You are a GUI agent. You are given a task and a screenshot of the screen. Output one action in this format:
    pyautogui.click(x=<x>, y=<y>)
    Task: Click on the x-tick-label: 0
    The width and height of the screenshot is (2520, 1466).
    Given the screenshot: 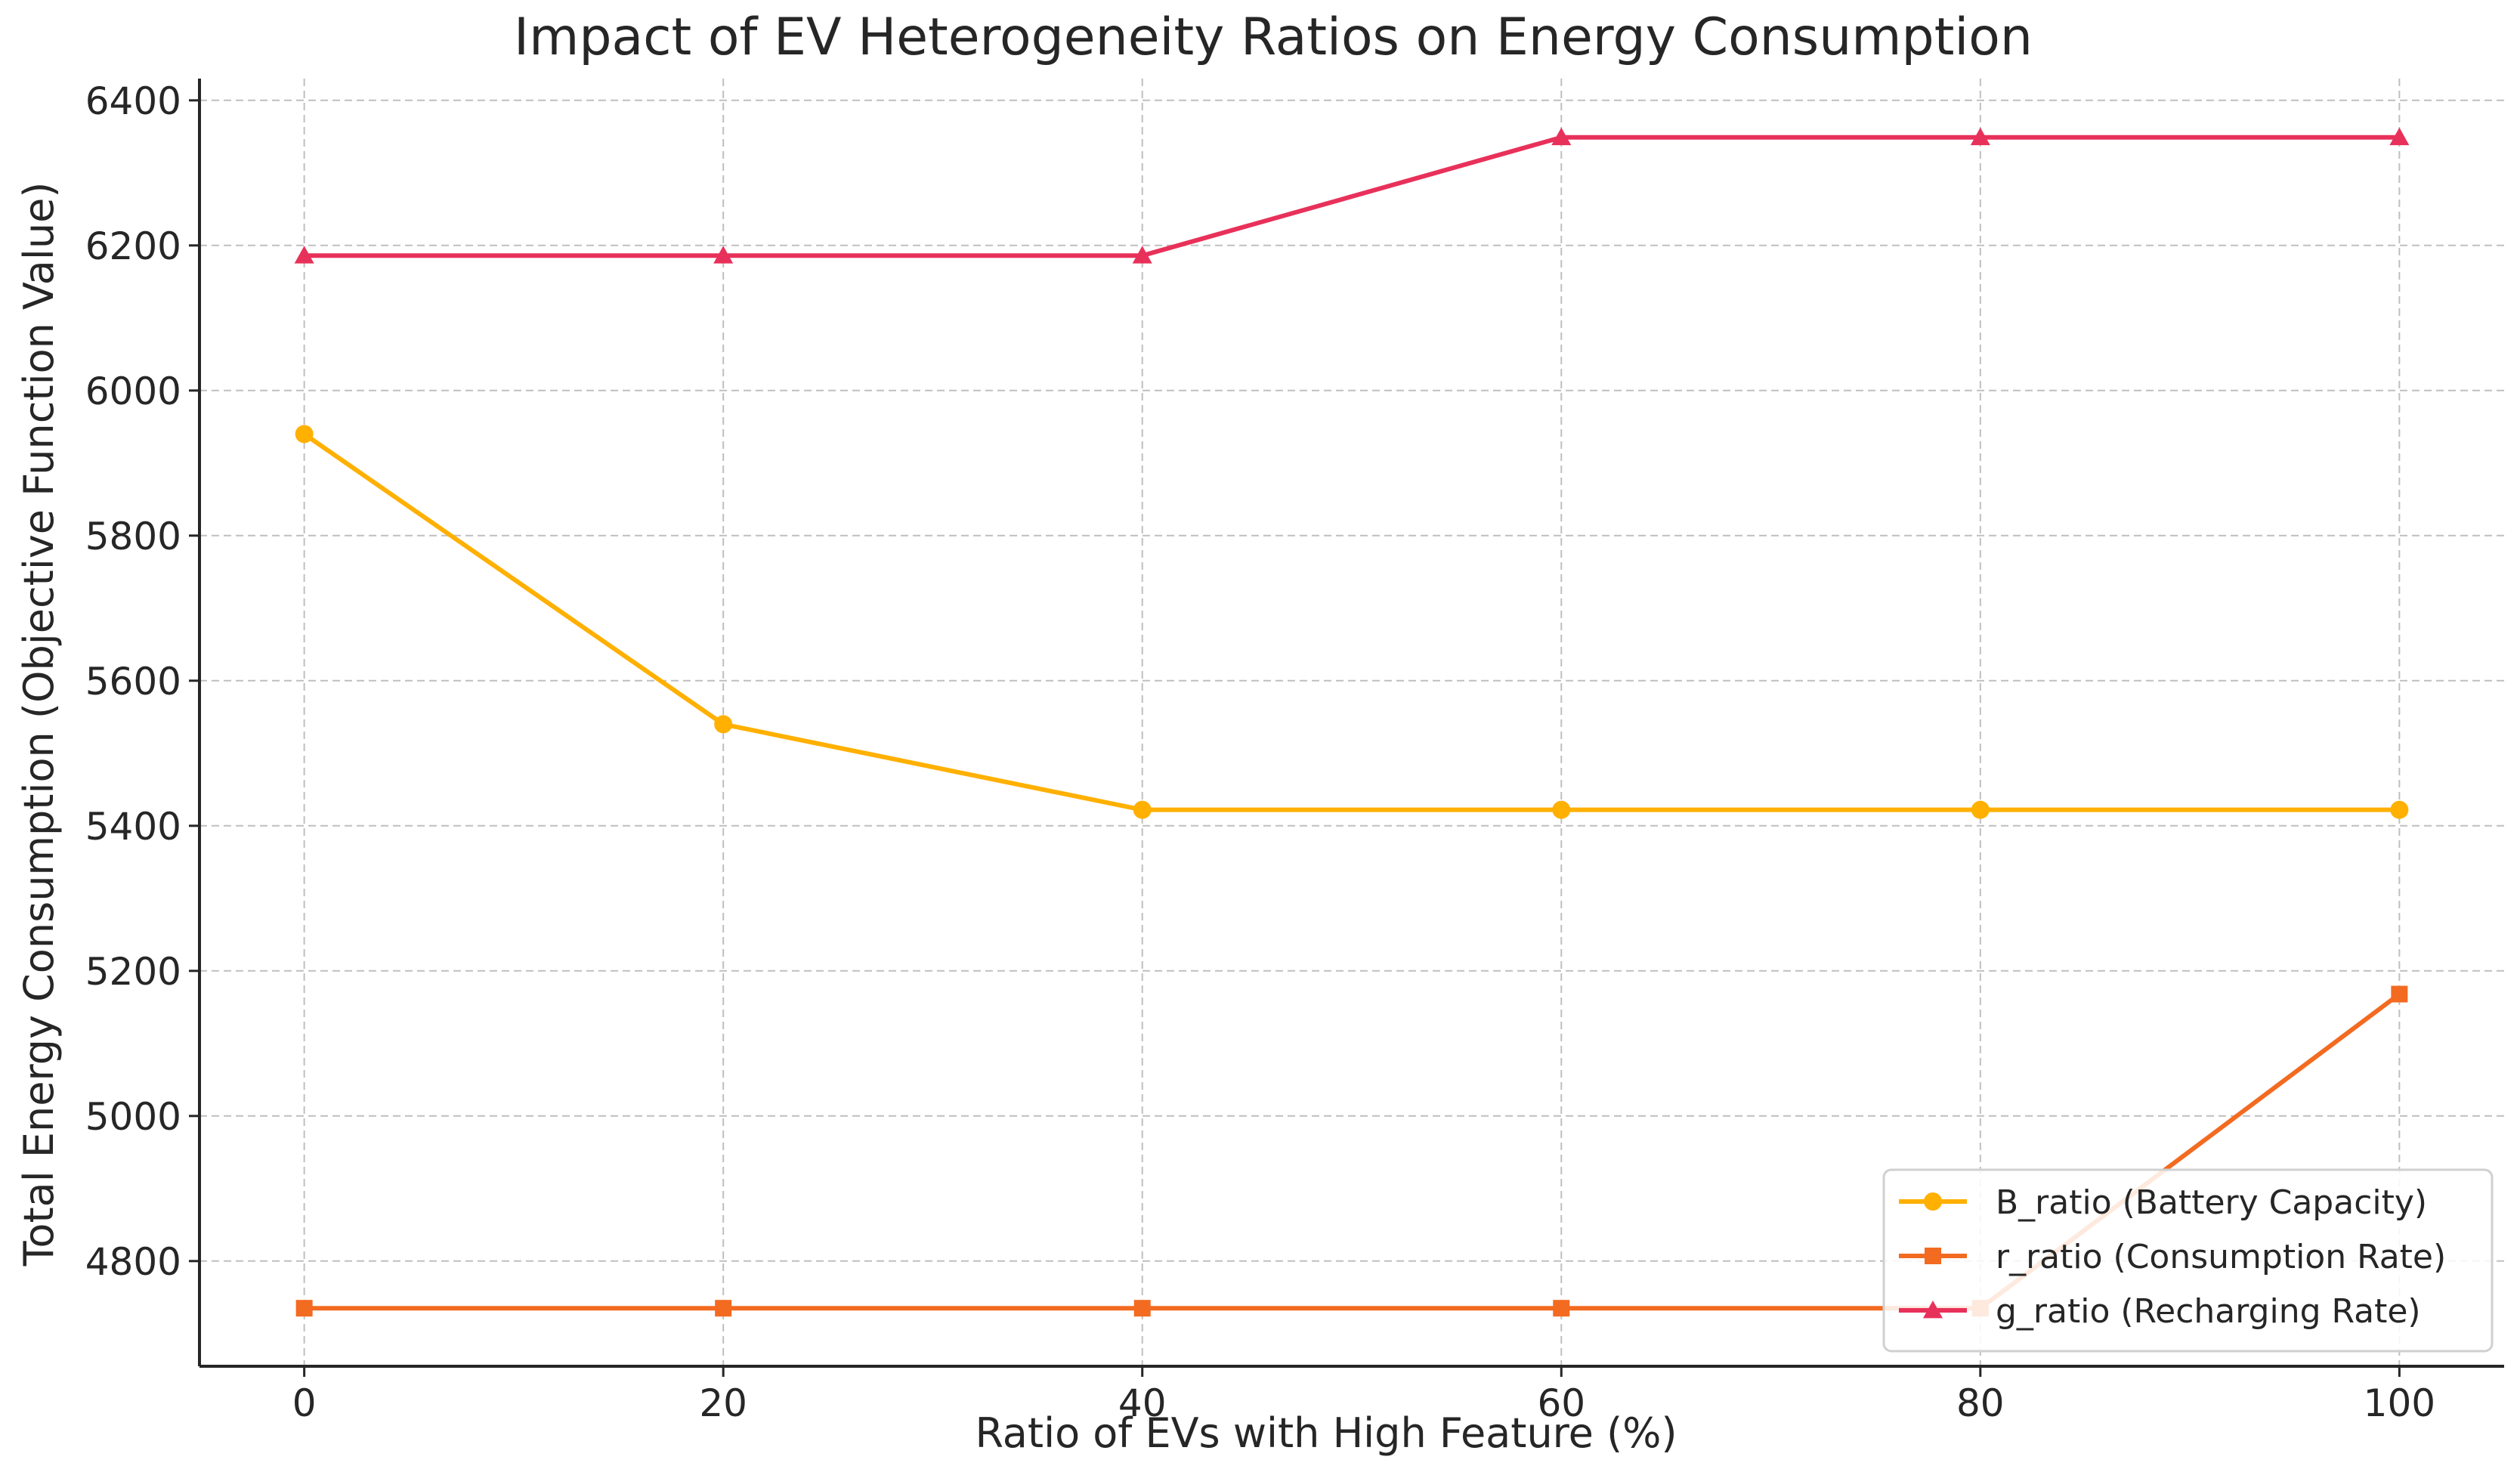 What is the action you would take?
    pyautogui.click(x=304, y=1403)
    